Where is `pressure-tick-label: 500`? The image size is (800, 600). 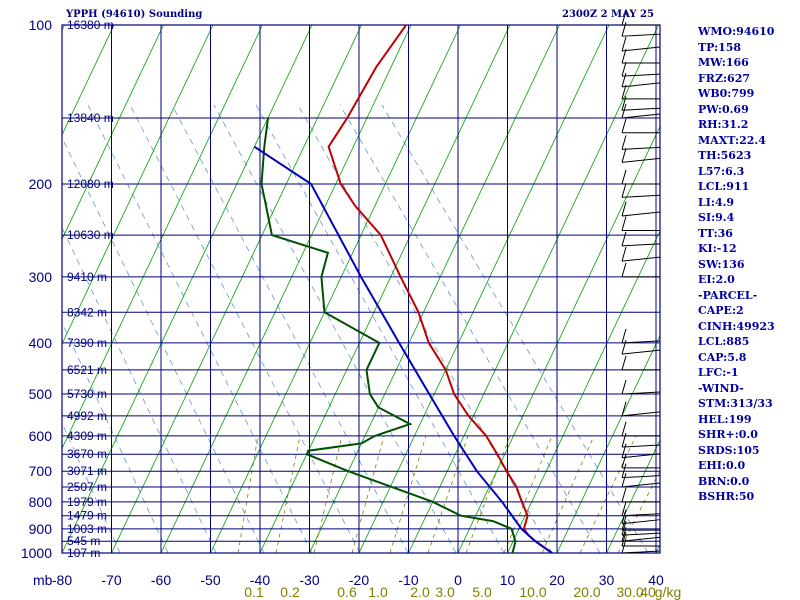
pressure-tick-label: 500 is located at coordinates (41, 394).